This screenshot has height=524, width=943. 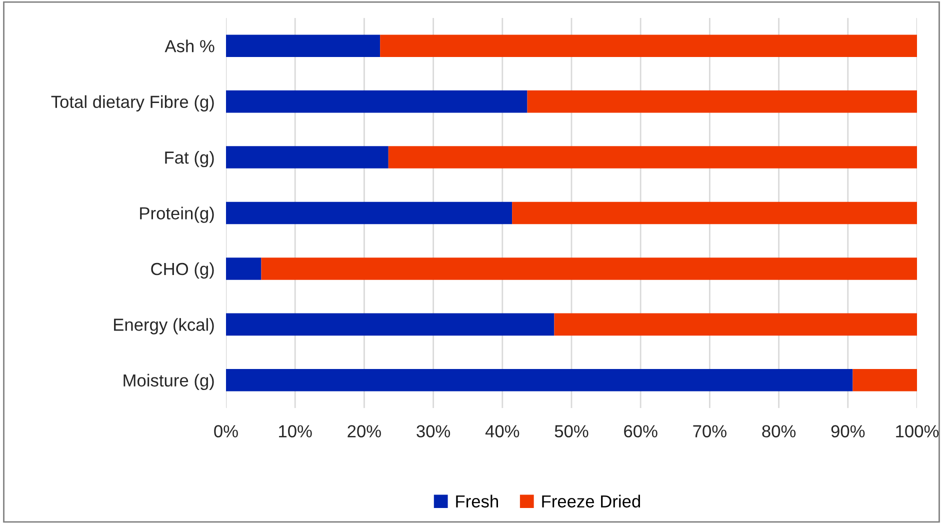 What do you see at coordinates (433, 431) in the screenshot?
I see `x-tick-label: 30%` at bounding box center [433, 431].